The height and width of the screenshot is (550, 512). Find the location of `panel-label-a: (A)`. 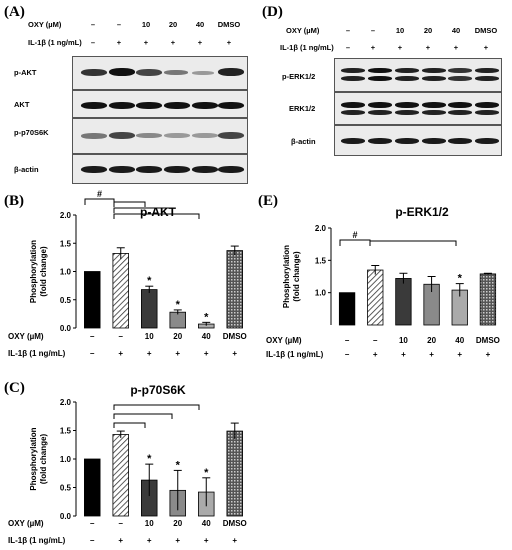

panel-label-a: (A) is located at coordinates (14, 12).